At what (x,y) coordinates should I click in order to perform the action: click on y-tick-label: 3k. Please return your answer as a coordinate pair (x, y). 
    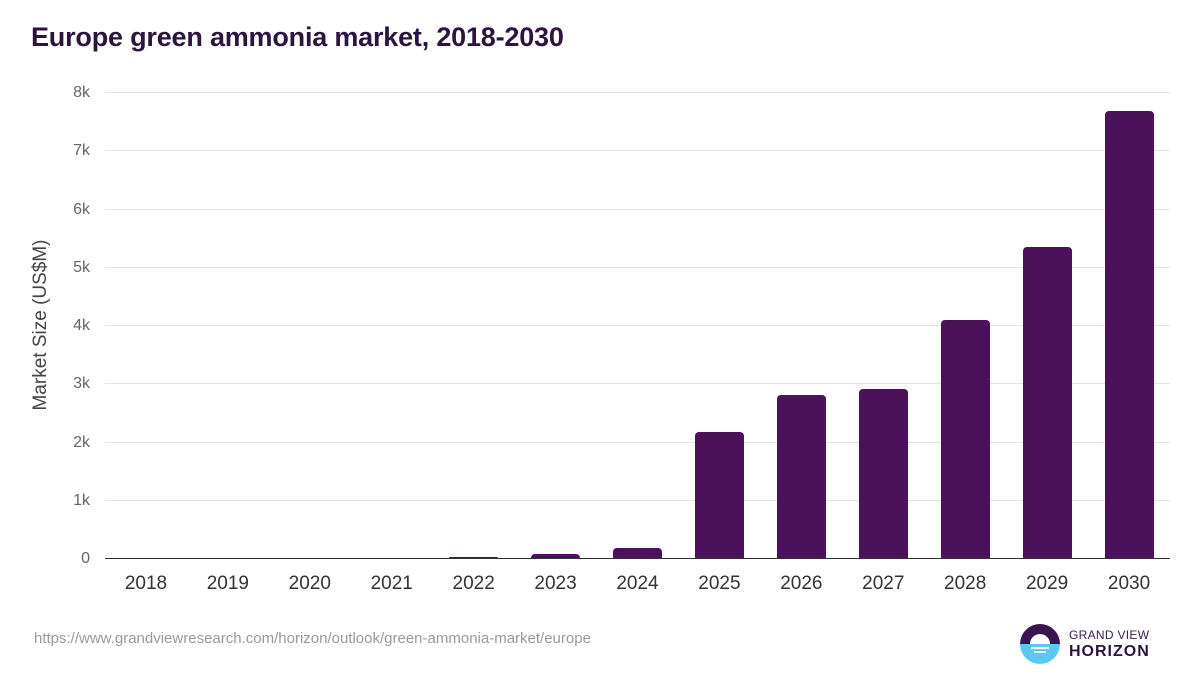
    Looking at the image, I should click on (81, 384).